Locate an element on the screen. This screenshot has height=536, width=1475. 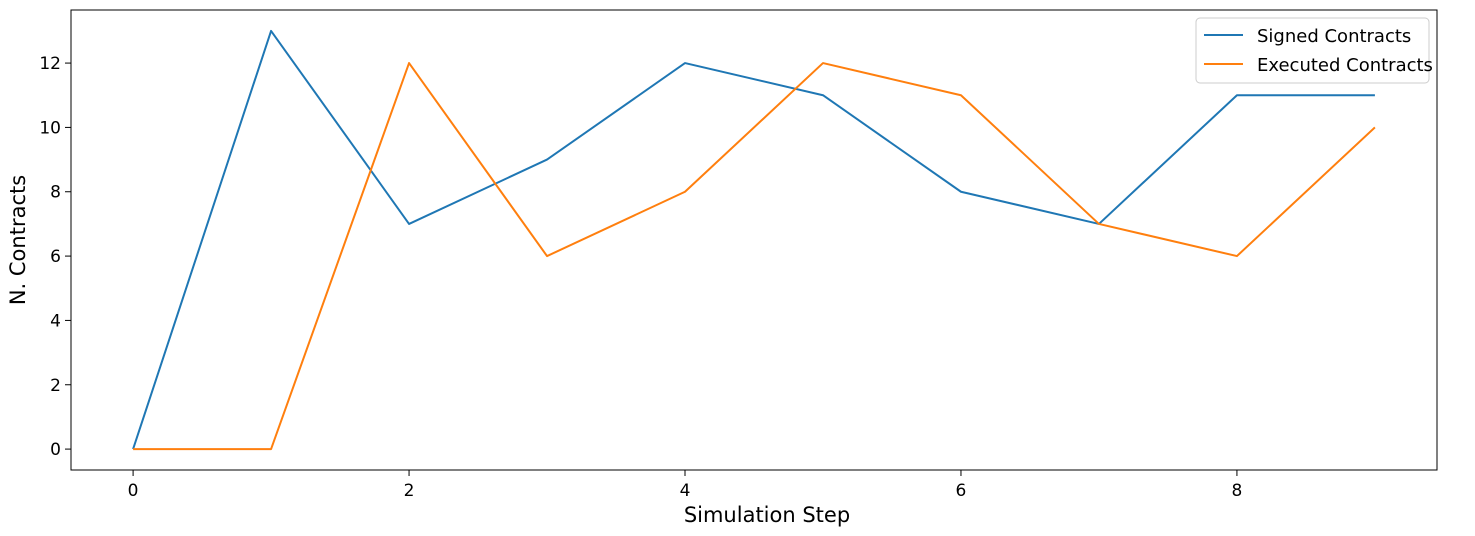
y-tick-label: 4 is located at coordinates (55, 321).